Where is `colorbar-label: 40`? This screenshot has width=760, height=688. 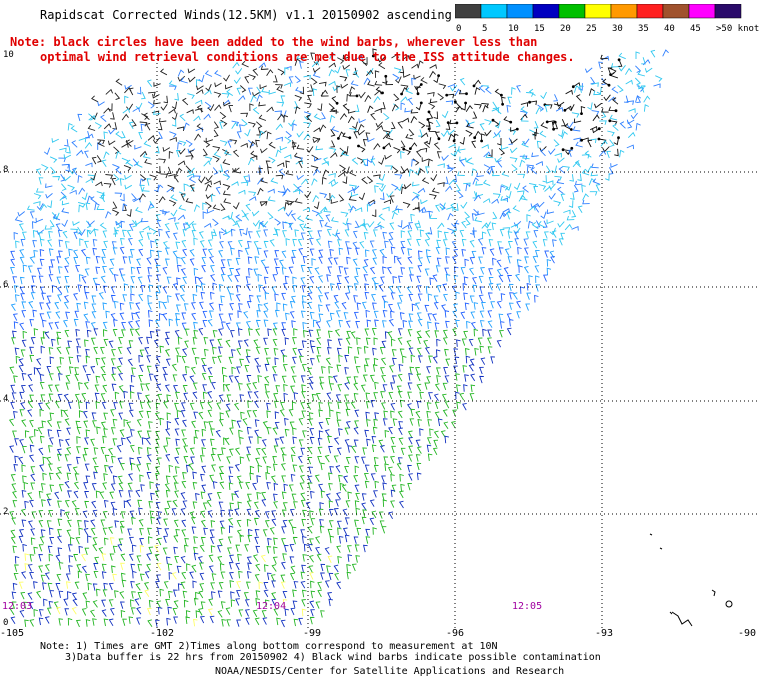
colorbar-label: 40 is located at coordinates (669, 29).